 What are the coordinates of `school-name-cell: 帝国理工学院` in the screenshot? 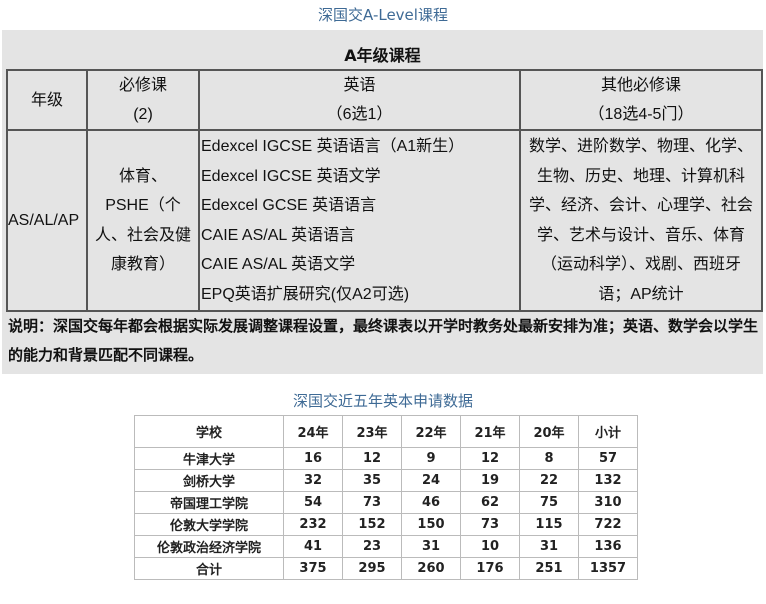 It's located at (209, 502).